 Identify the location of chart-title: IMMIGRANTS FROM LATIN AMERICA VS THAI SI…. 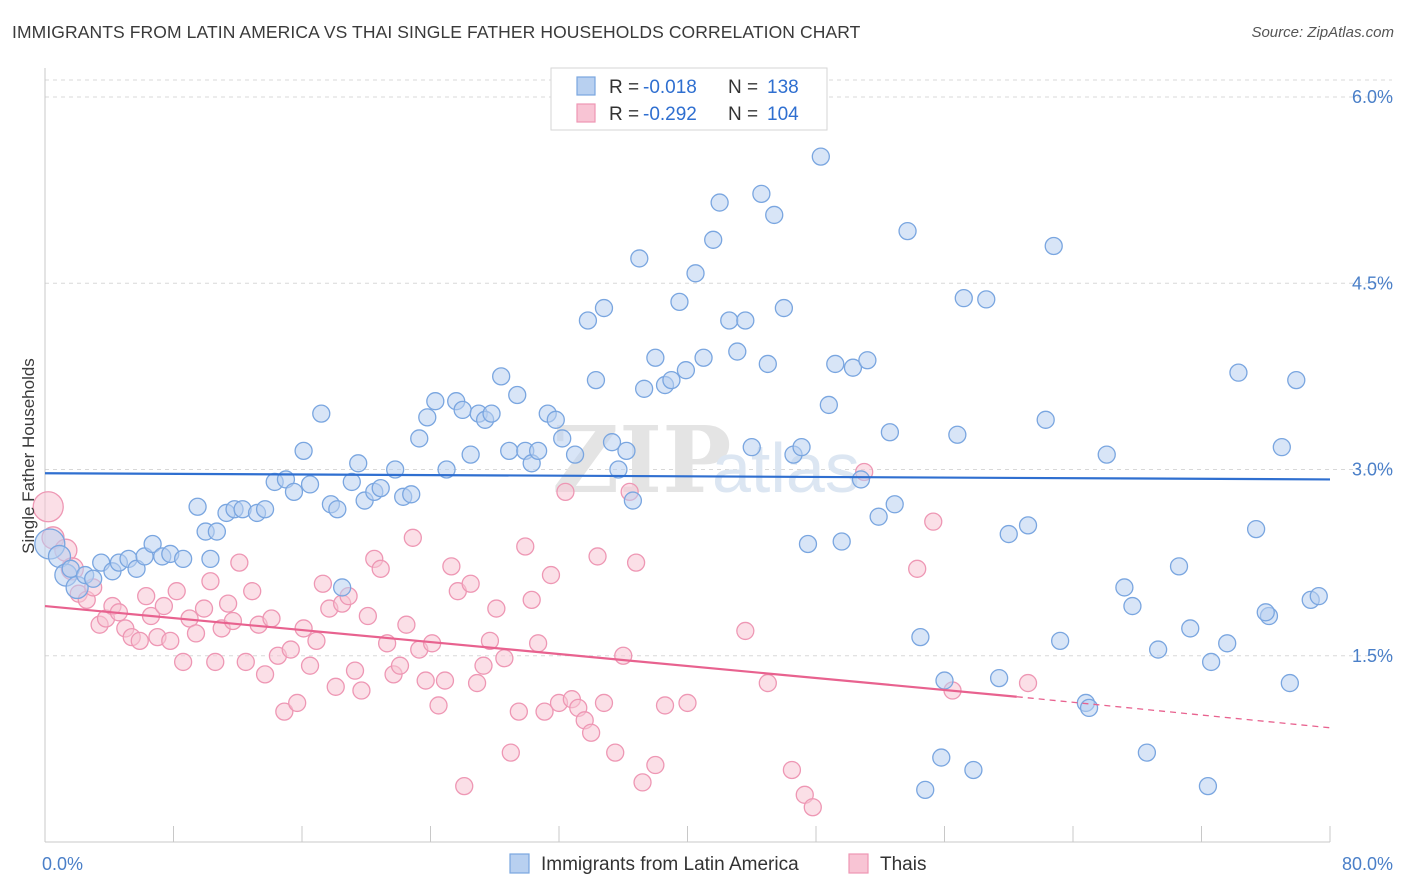
(436, 32).